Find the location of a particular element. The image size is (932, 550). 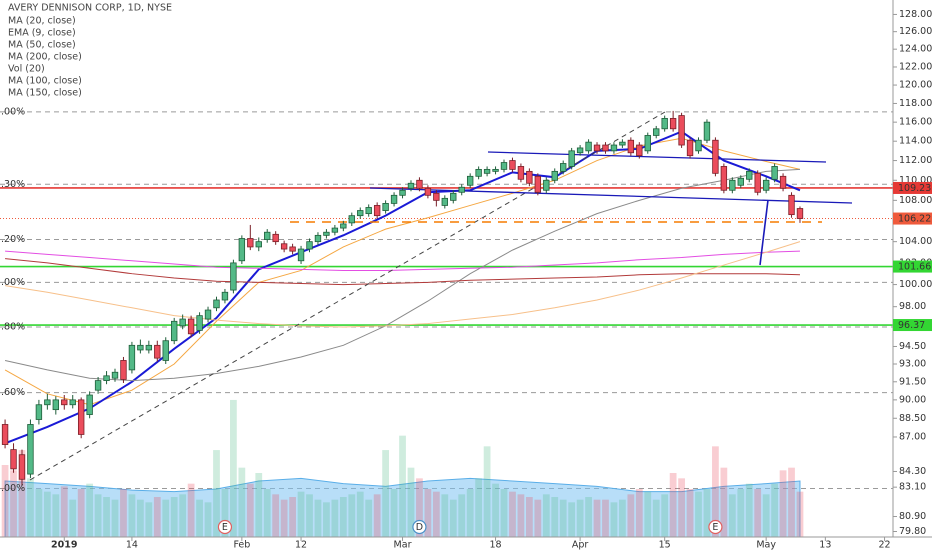

volume-ma-area is located at coordinates (402, 507).